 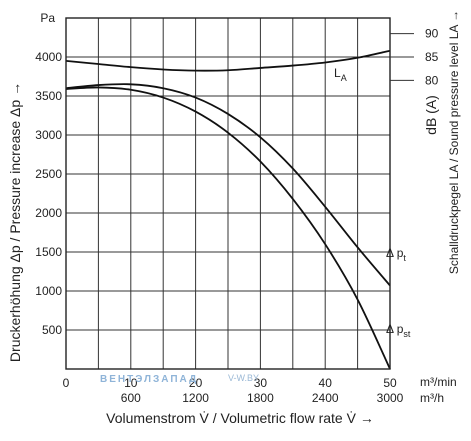 I want to click on watermark-site: V-W.BY, so click(x=243, y=378).